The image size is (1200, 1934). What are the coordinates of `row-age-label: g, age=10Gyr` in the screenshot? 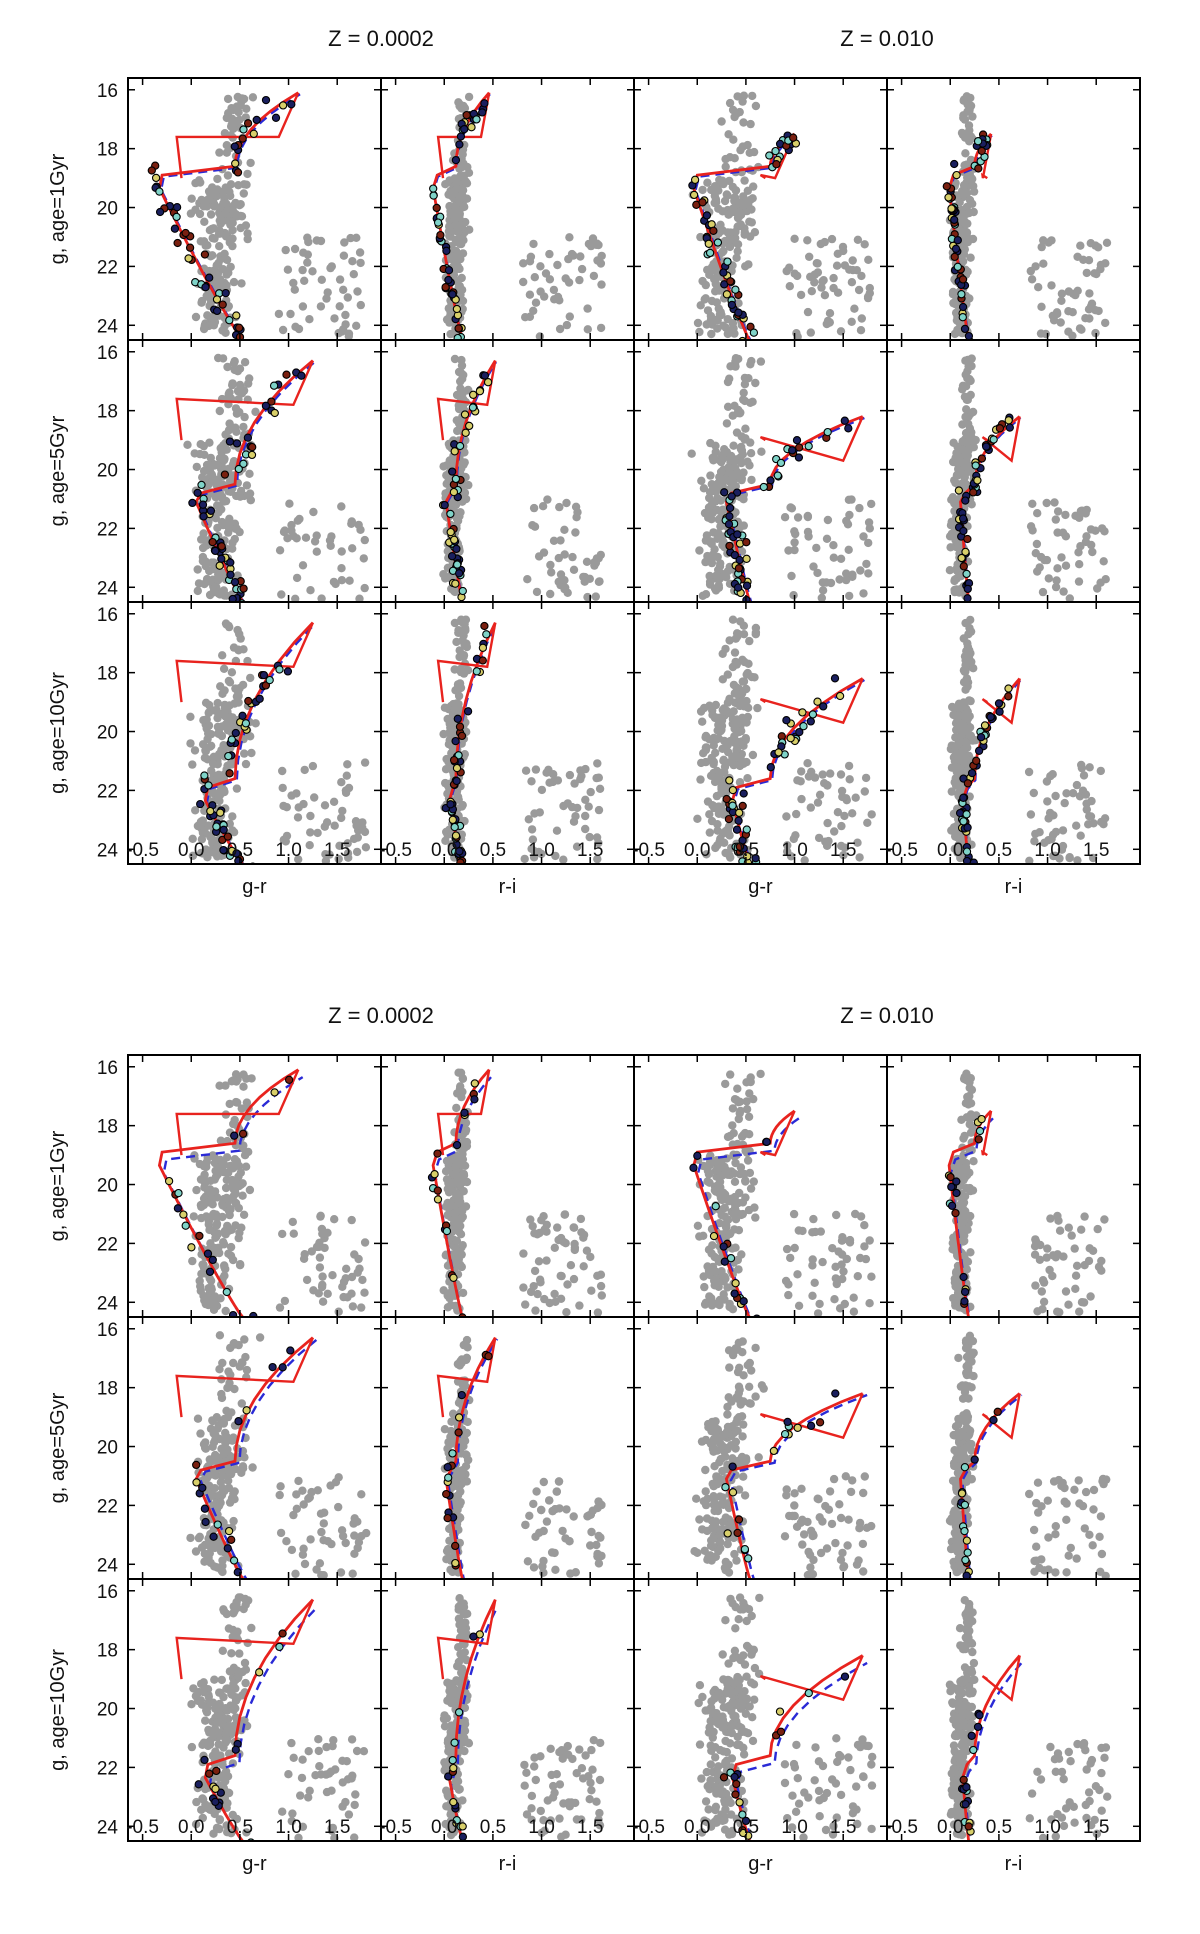 It's located at (58, 733).